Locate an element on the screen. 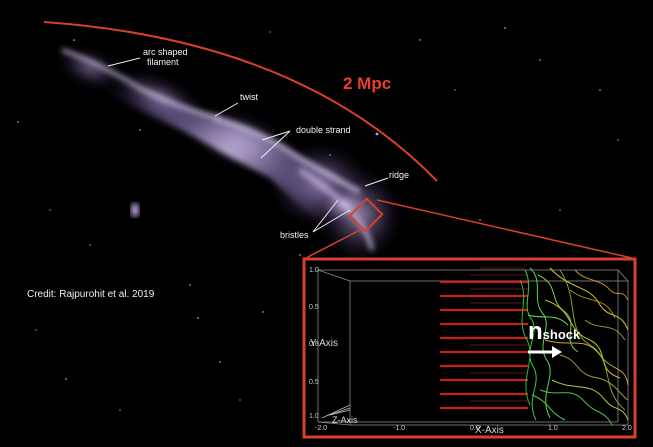  y-tick-3: 0.0 is located at coordinates (314, 344).